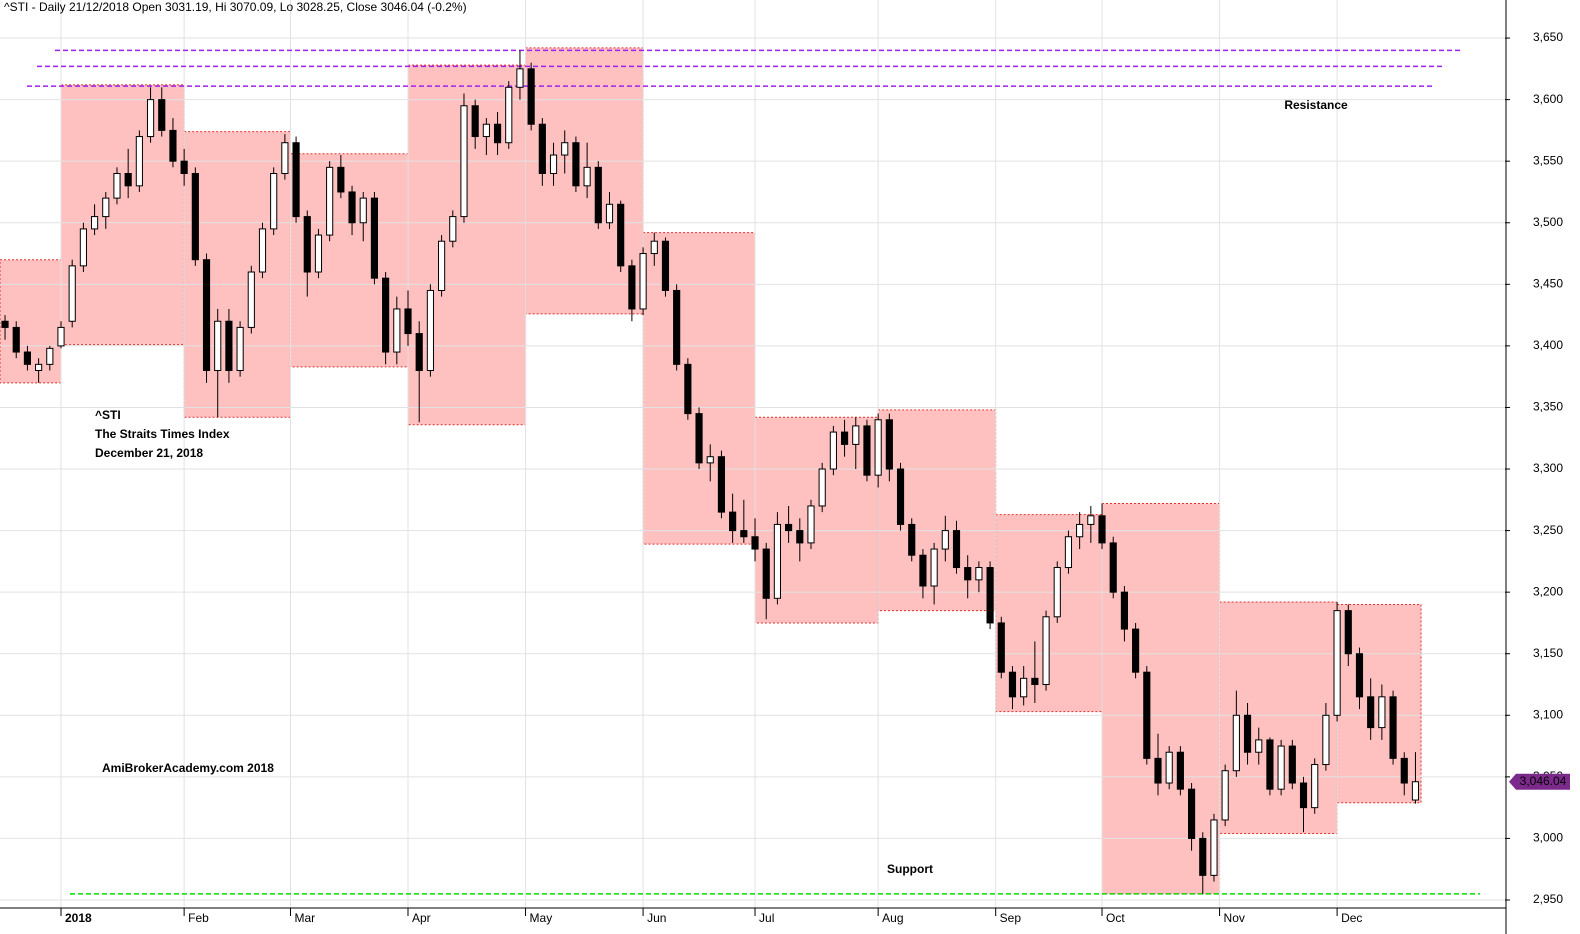  I want to click on annotation: The Straits Times Index, so click(162, 434).